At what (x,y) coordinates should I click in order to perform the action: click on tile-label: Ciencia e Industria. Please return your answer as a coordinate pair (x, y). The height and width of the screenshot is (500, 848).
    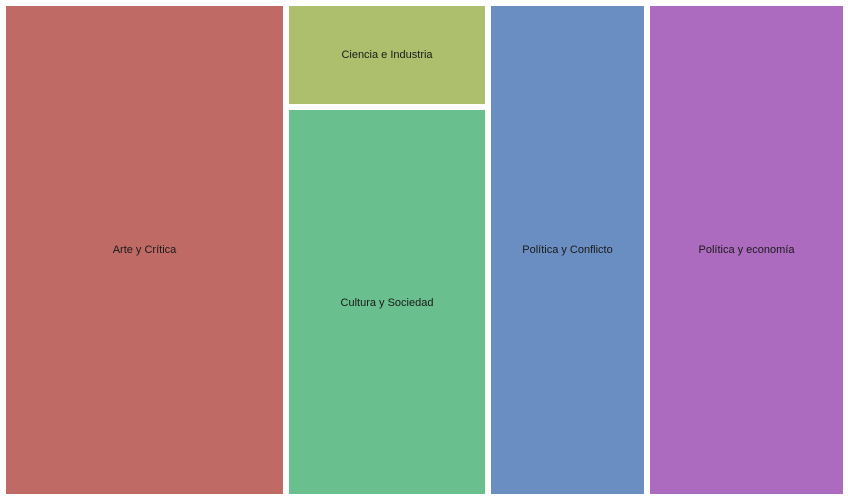
    Looking at the image, I should click on (387, 55).